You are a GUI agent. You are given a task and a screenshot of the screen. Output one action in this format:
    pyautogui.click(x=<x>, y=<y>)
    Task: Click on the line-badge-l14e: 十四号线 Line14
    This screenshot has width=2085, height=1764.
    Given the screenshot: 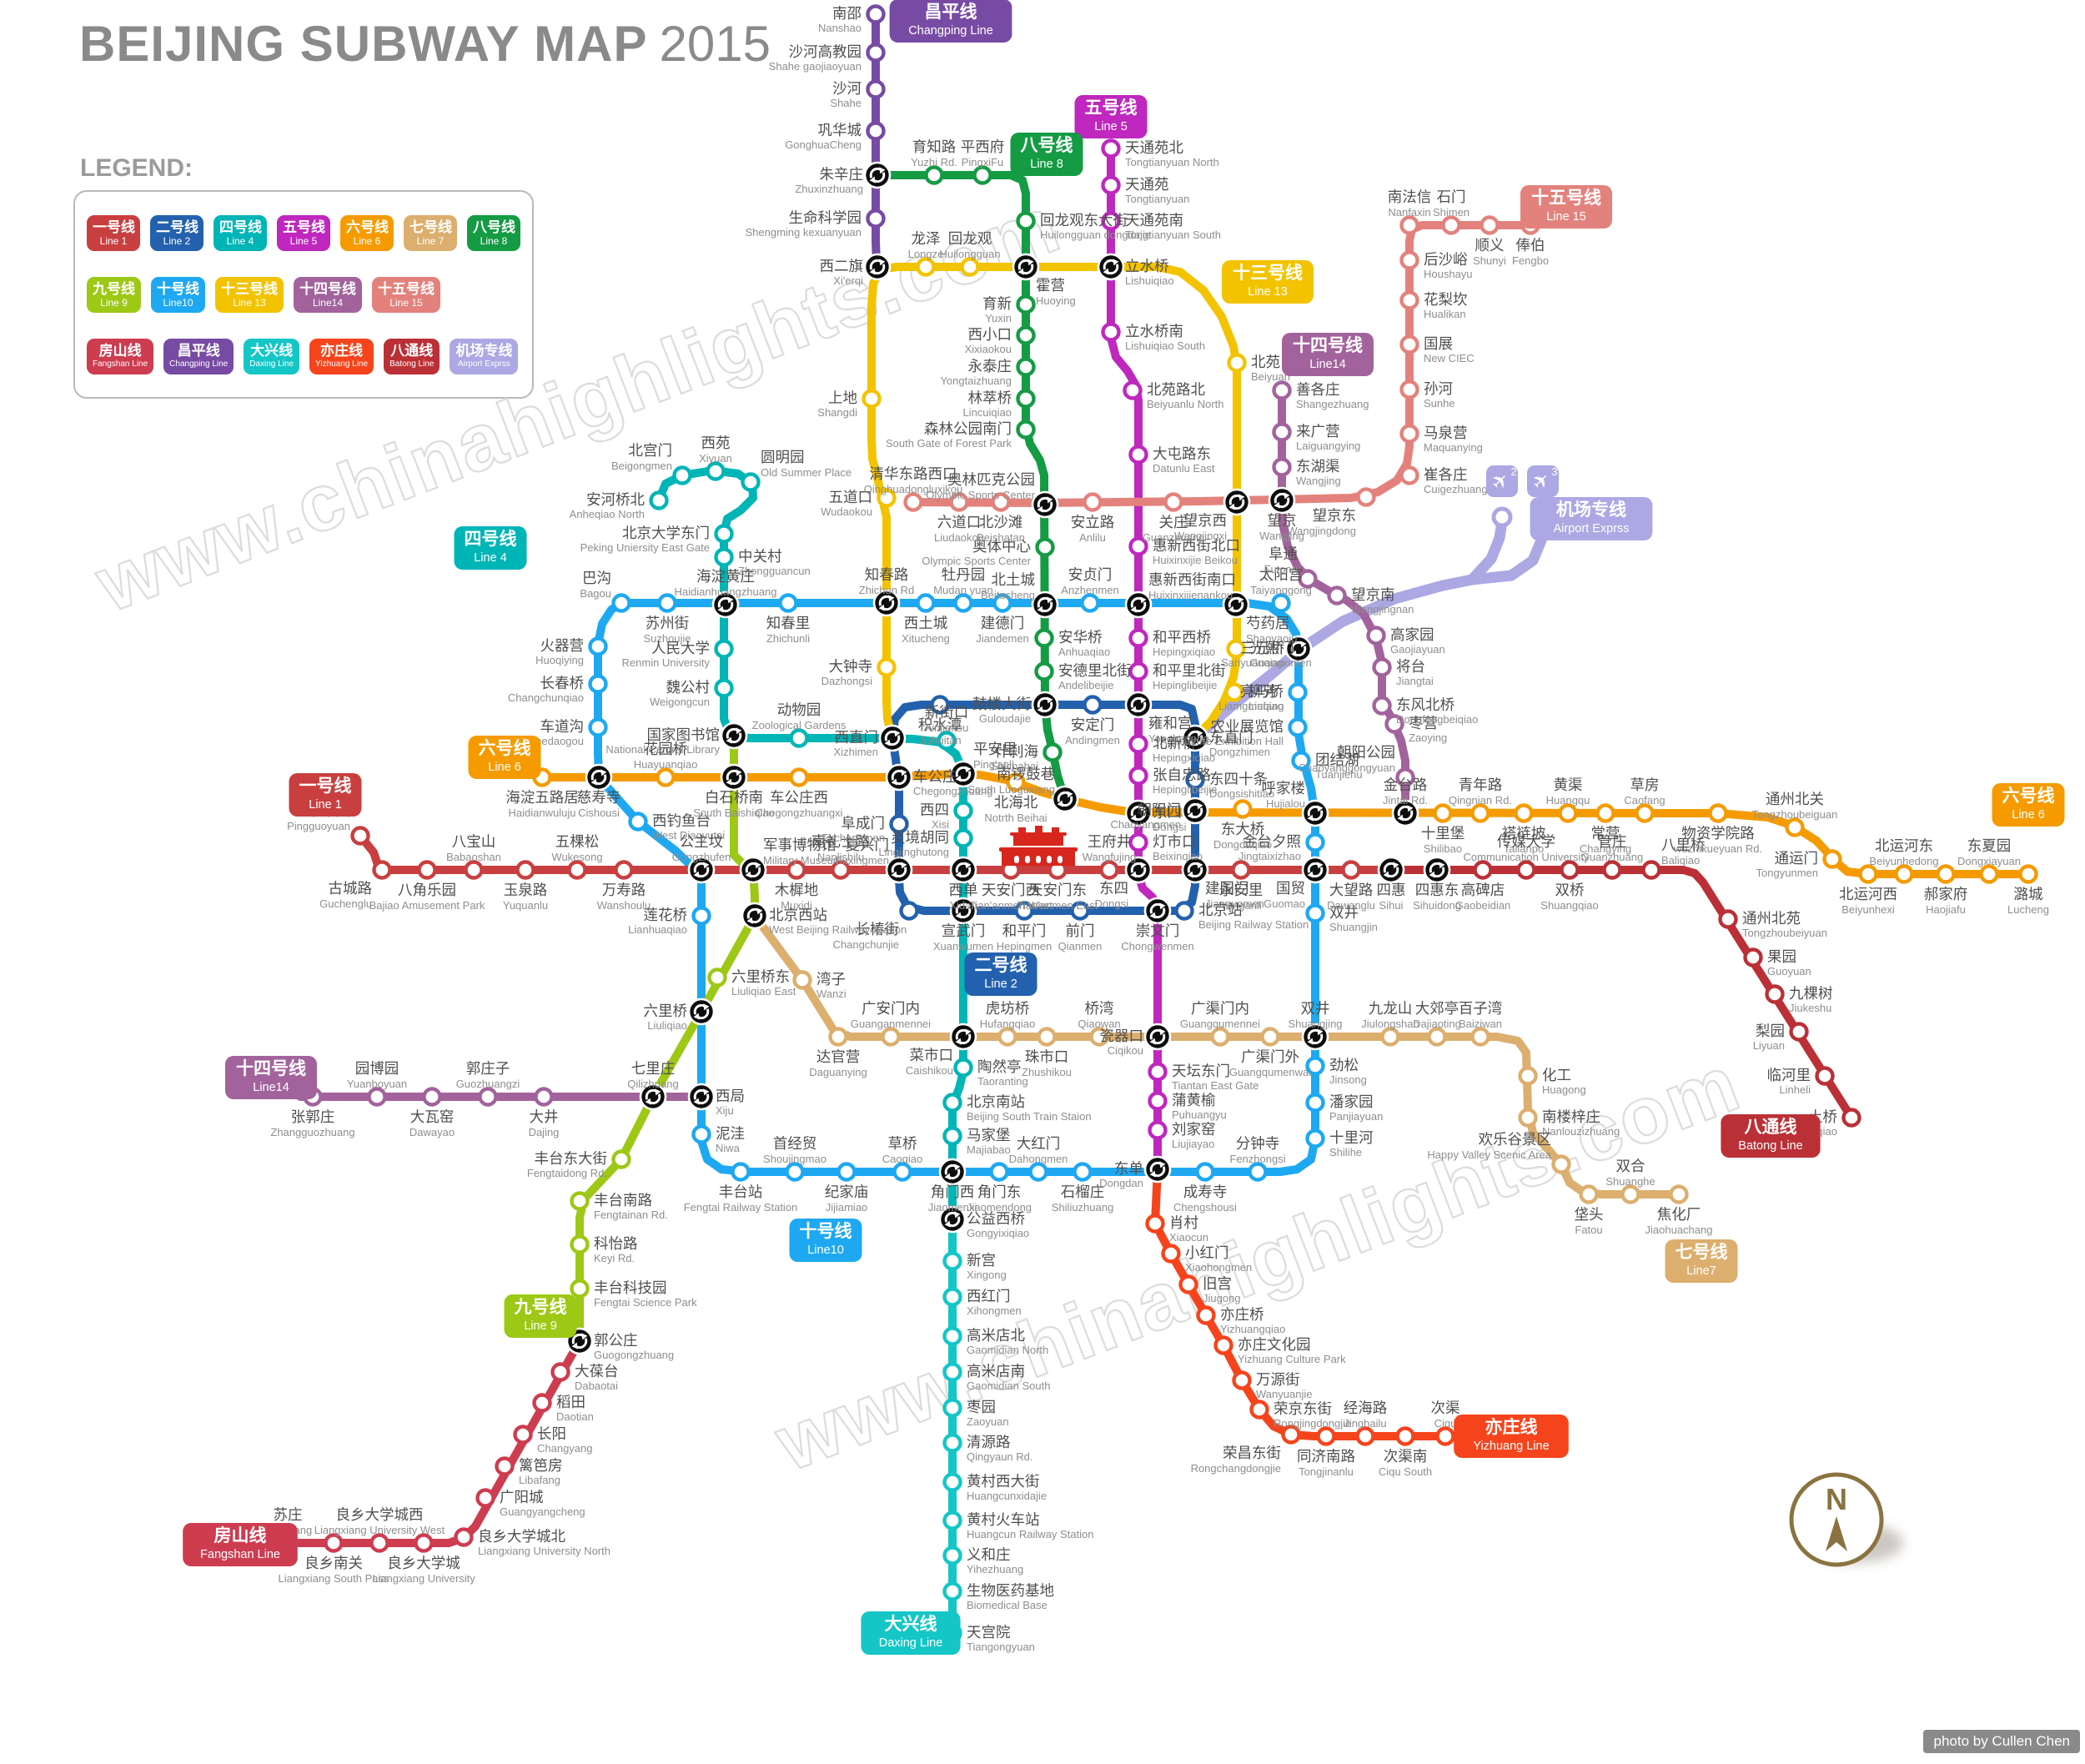 What is the action you would take?
    pyautogui.click(x=1328, y=354)
    